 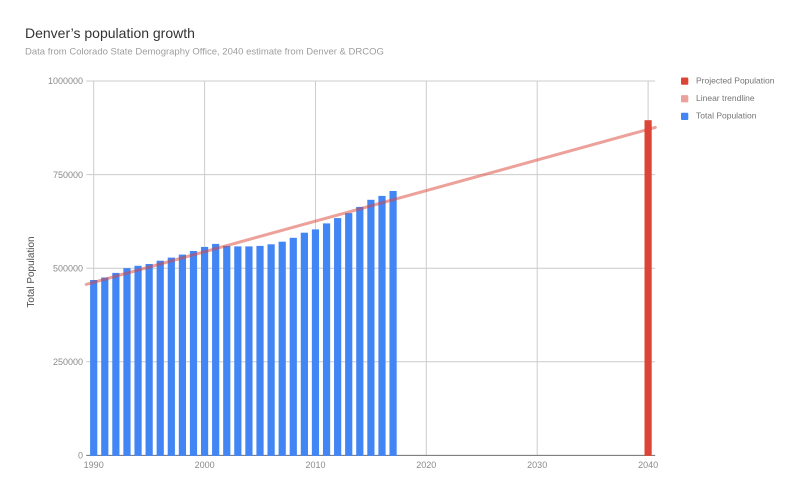 I want to click on svg-text: 1000000, so click(x=65, y=81).